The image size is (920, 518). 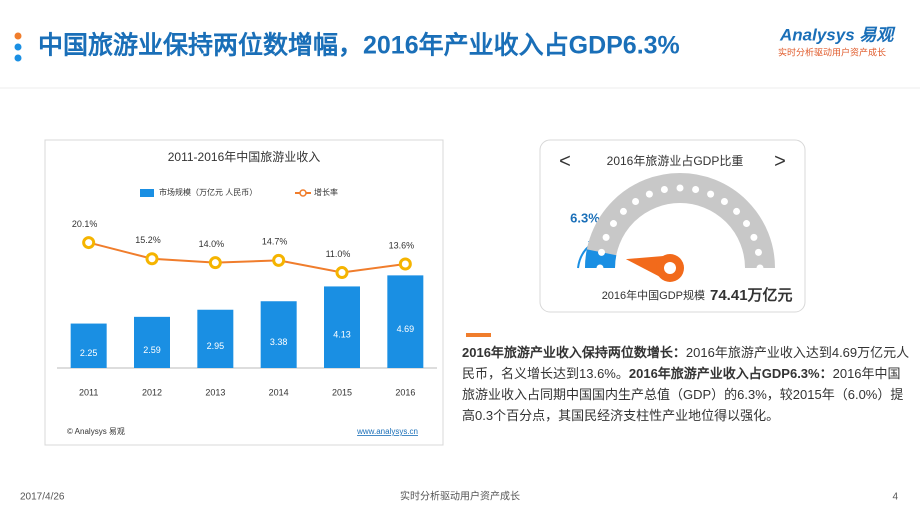 What do you see at coordinates (279, 392) in the screenshot?
I see `x-tick-label: 2014` at bounding box center [279, 392].